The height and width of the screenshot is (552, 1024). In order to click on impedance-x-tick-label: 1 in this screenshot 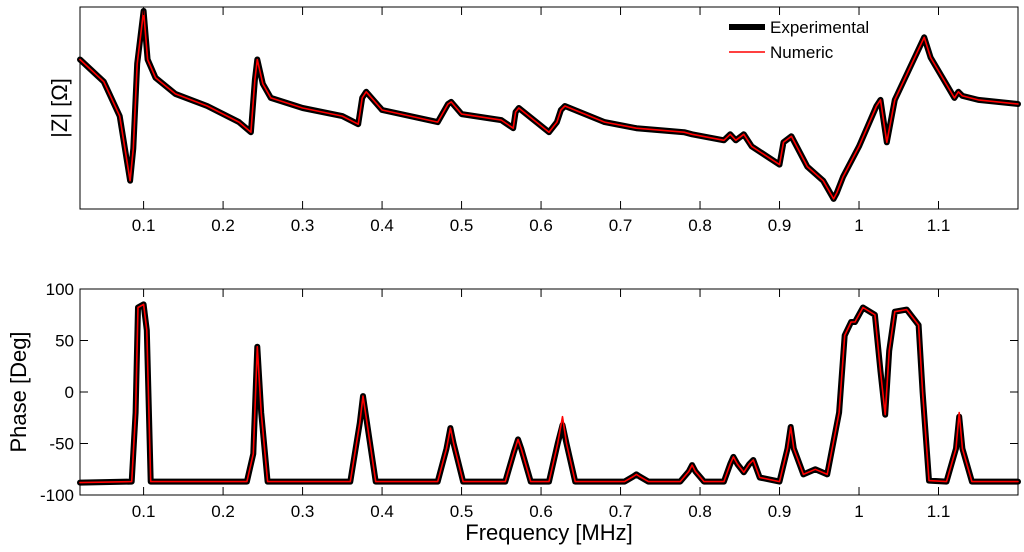, I will do `click(858, 225)`.